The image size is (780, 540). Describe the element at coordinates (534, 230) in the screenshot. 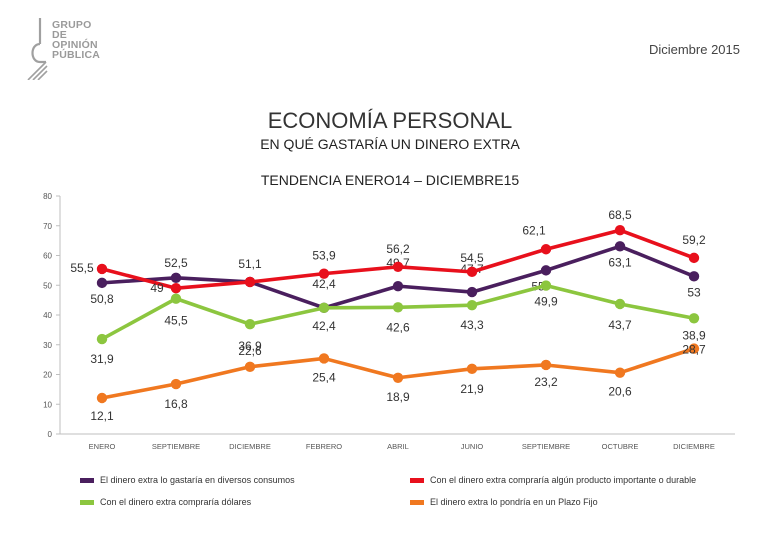

I see `data-label: 62,1` at that location.